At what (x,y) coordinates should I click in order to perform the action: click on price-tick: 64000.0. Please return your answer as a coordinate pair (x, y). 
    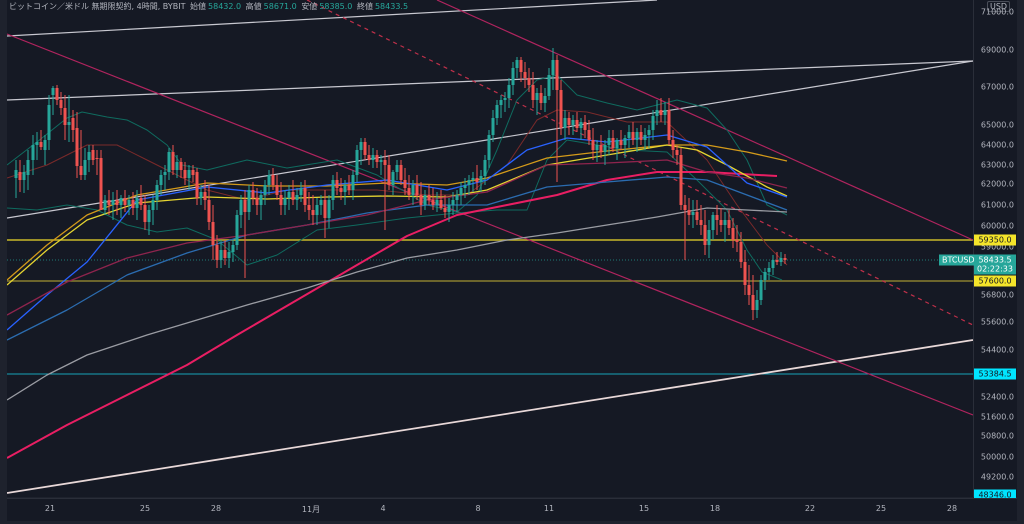
    Looking at the image, I should click on (997, 145).